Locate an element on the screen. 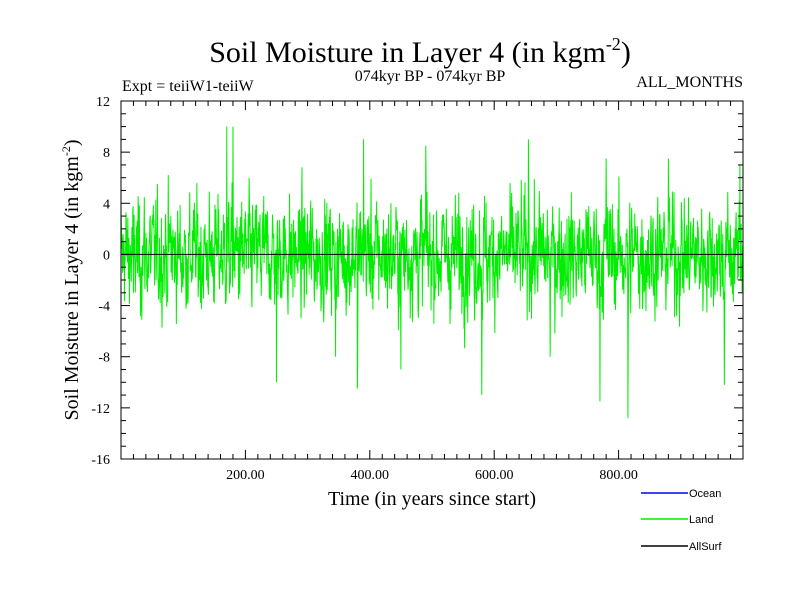 The height and width of the screenshot is (600, 800). chart-title-close: ) is located at coordinates (626, 52).